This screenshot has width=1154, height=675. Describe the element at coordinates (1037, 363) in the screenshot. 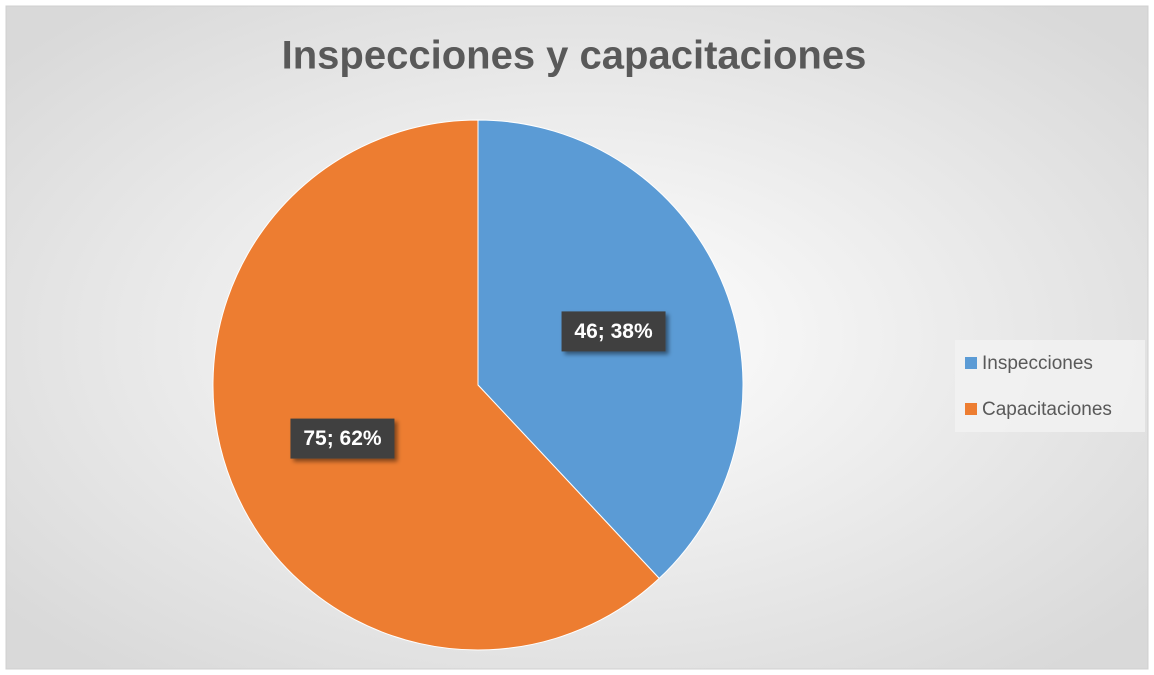

I see `legend-label: Inspecciones` at that location.